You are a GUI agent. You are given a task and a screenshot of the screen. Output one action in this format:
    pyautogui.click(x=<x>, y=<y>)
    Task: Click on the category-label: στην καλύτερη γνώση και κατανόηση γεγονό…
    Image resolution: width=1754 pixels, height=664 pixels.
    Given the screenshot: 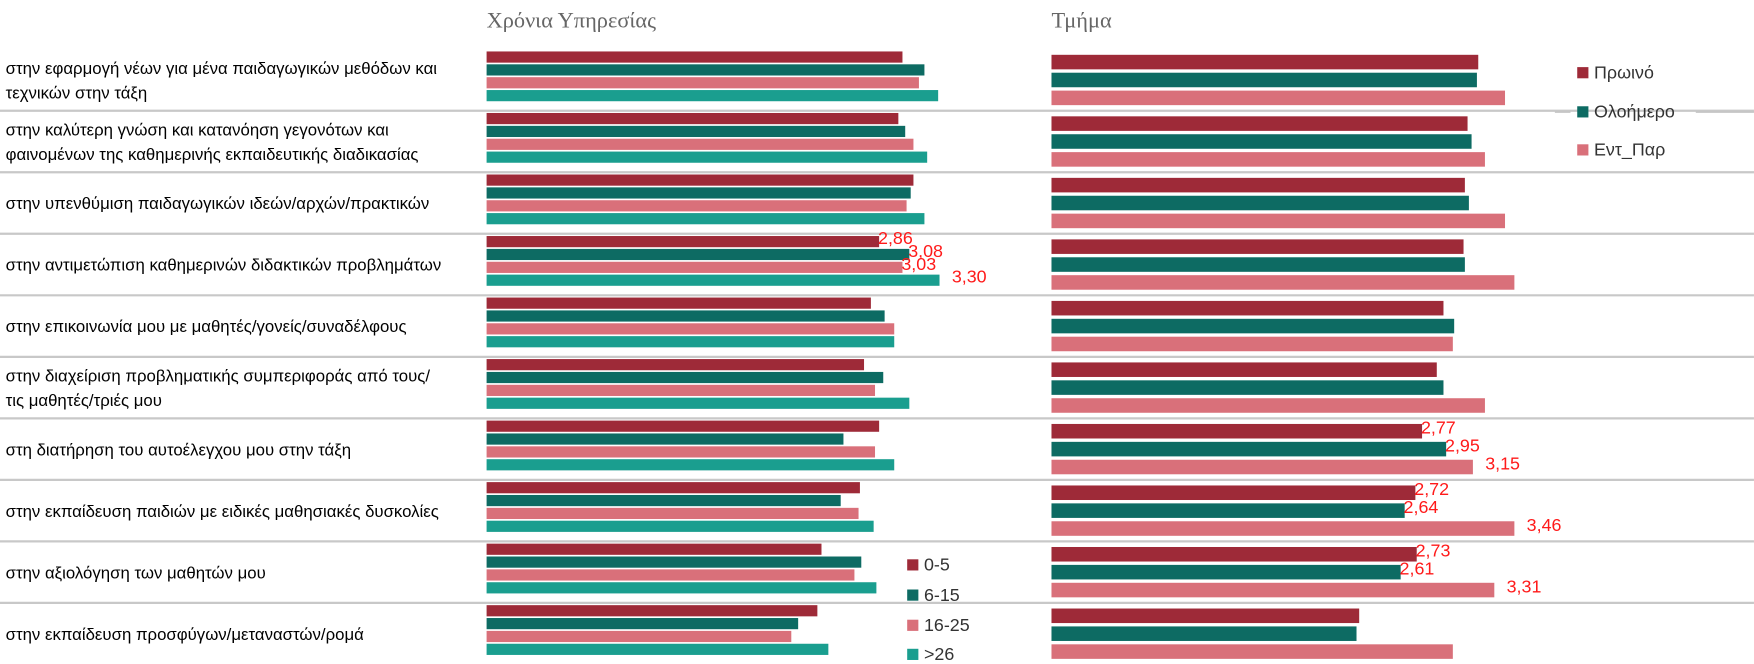 What is the action you would take?
    pyautogui.click(x=212, y=142)
    